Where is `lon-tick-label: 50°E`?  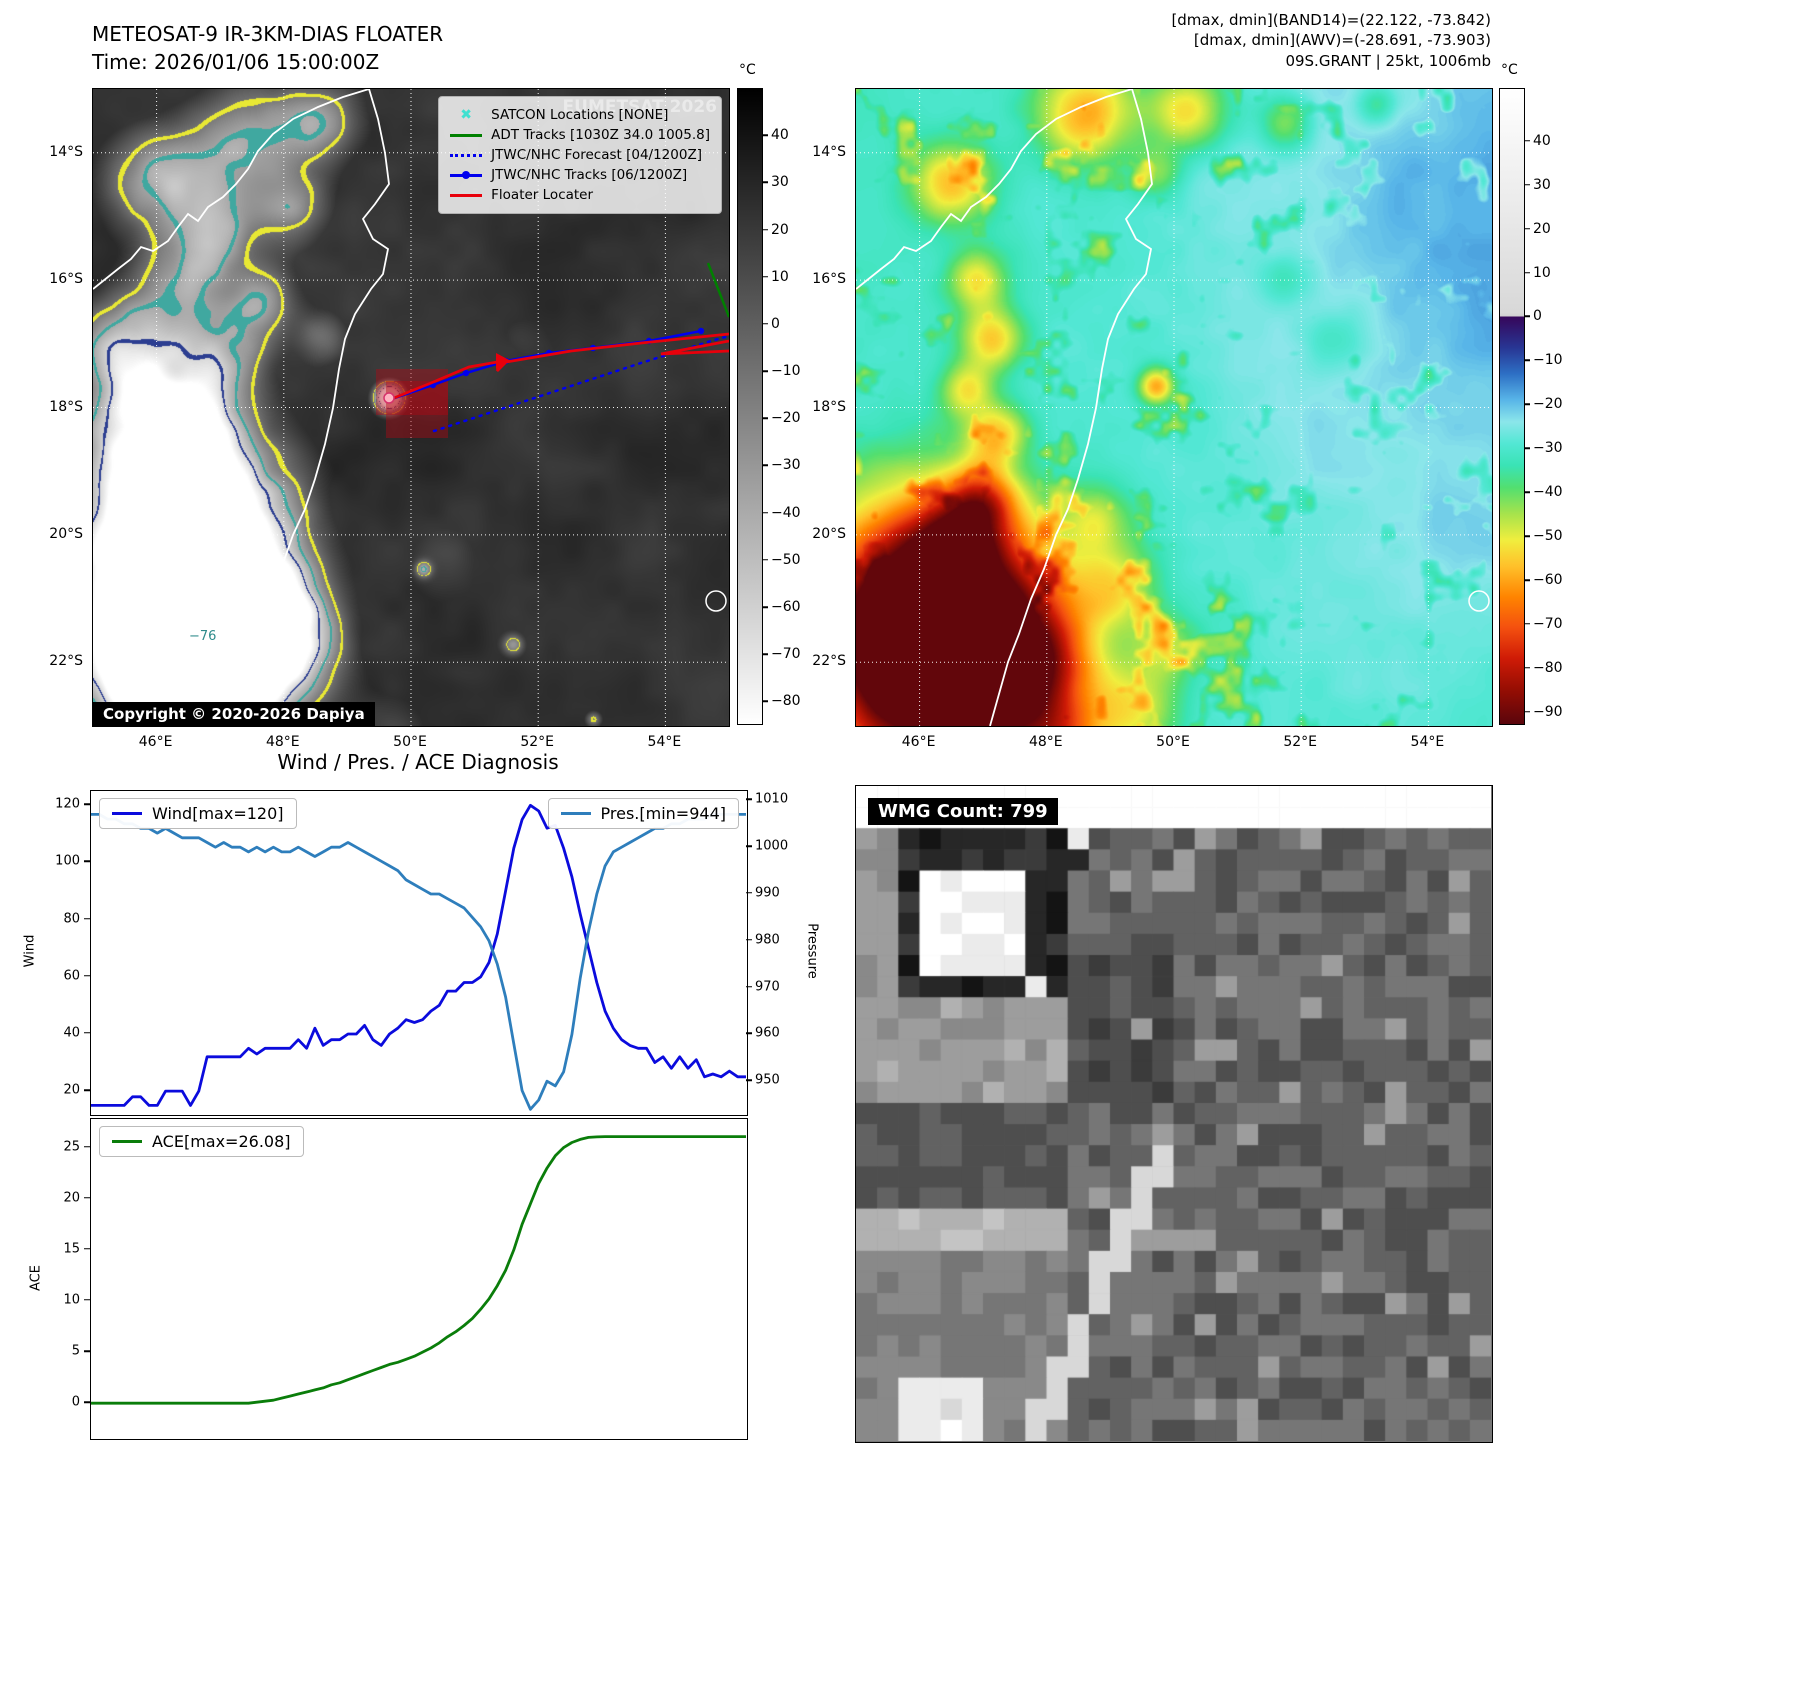 lon-tick-label: 50°E is located at coordinates (1173, 742).